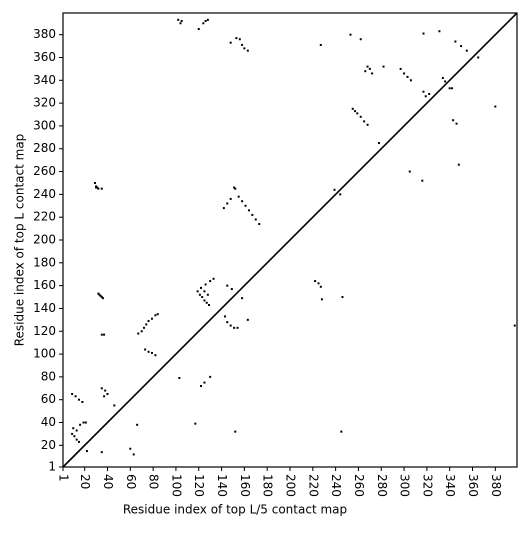 The width and height of the screenshot is (531, 535). Describe the element at coordinates (44, 171) in the screenshot. I see `y-tick-label: 260` at that location.